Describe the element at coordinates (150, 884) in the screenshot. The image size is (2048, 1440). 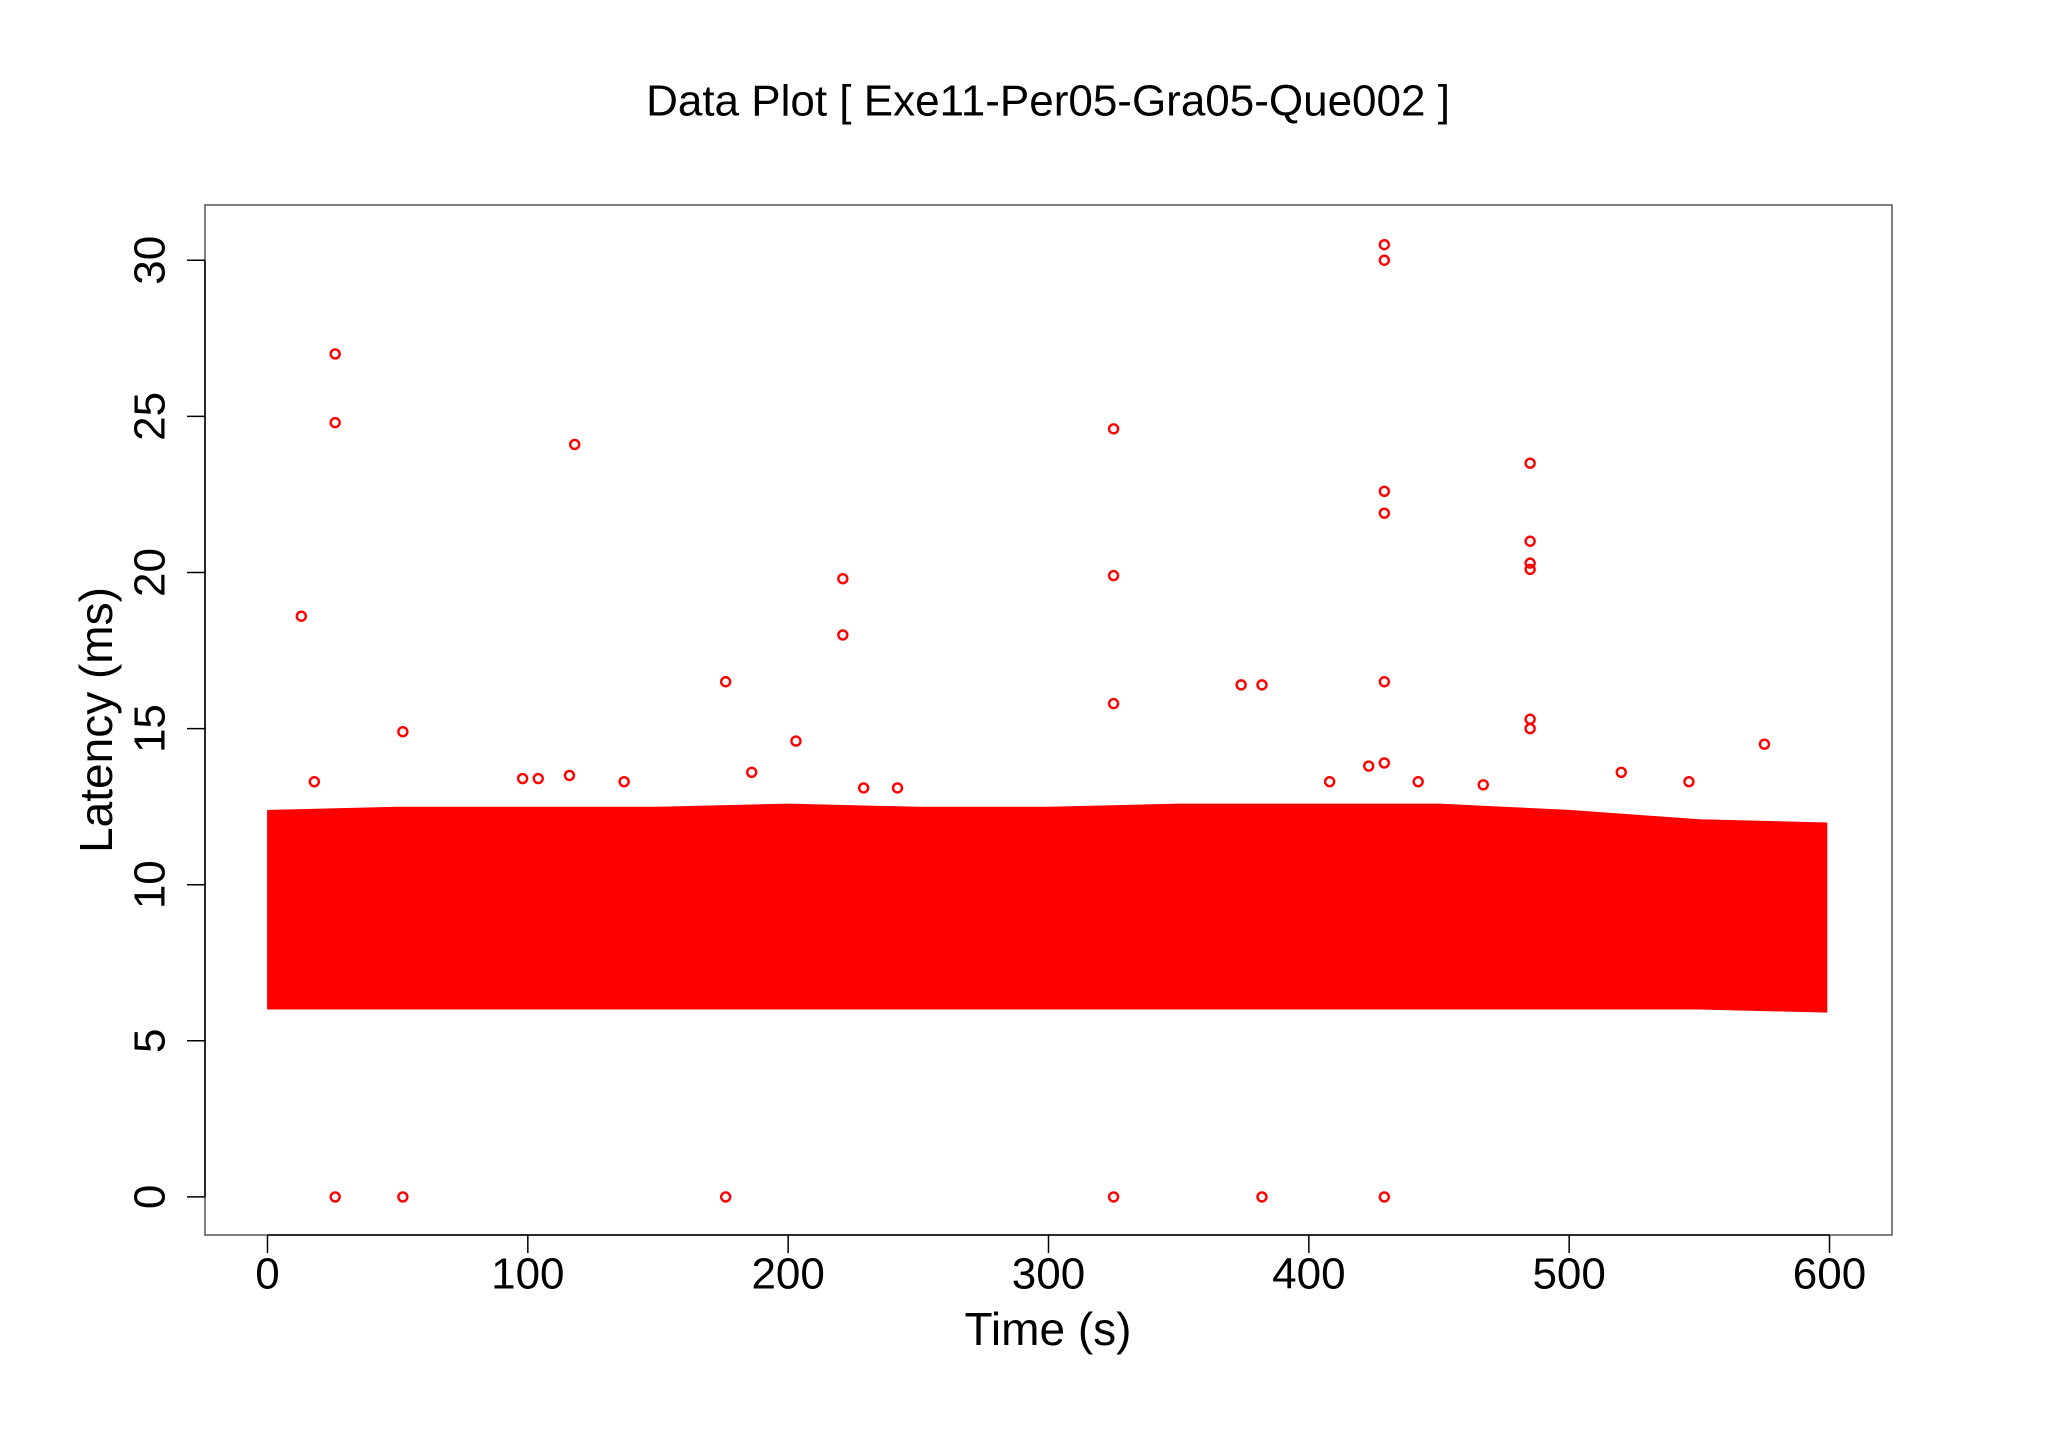
I see `y-tick-label: 10` at that location.